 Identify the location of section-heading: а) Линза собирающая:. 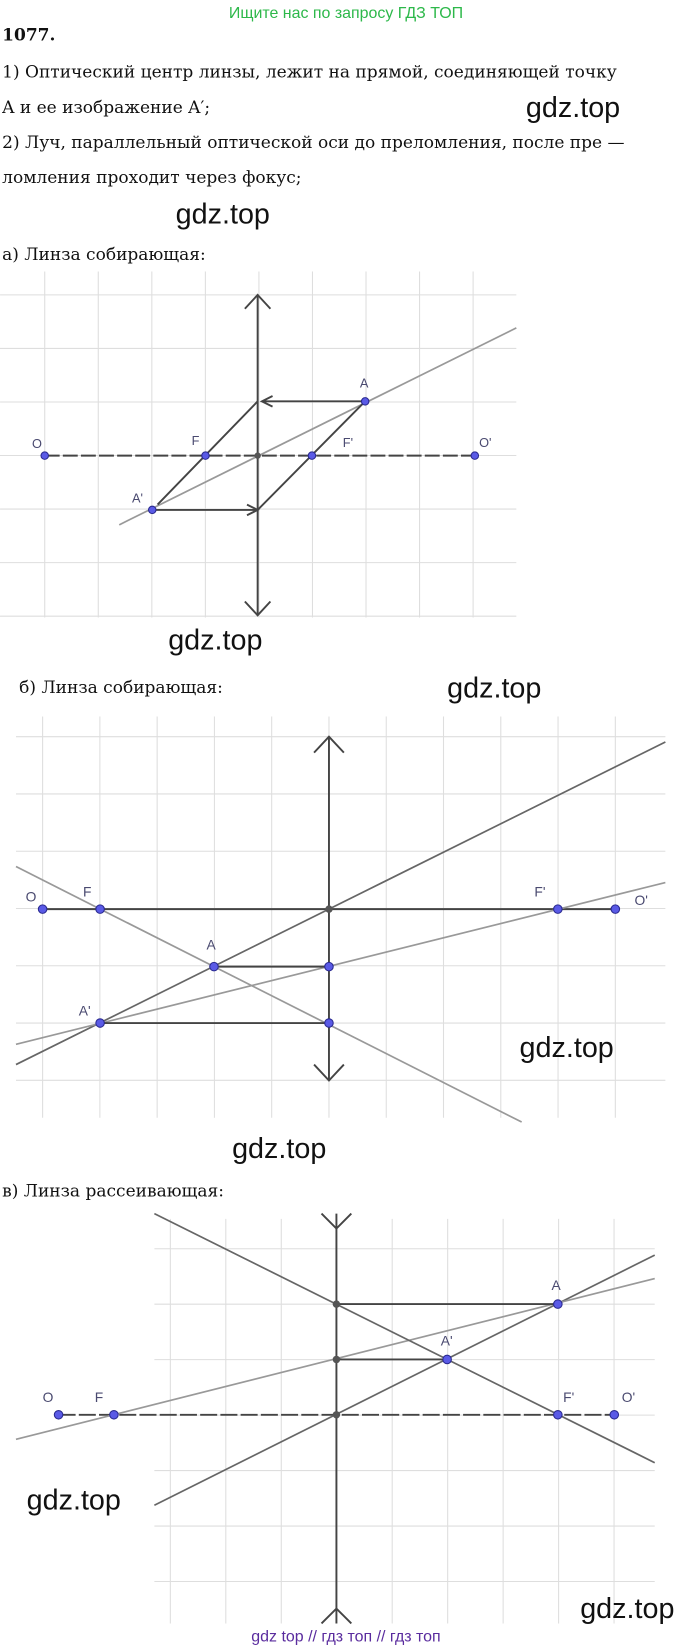
(104, 255).